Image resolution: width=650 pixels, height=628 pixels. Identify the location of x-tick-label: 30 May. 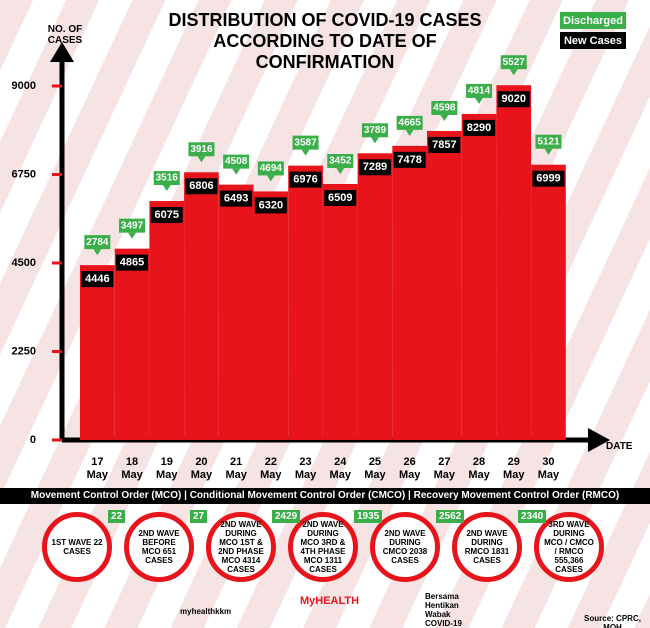
(548, 468).